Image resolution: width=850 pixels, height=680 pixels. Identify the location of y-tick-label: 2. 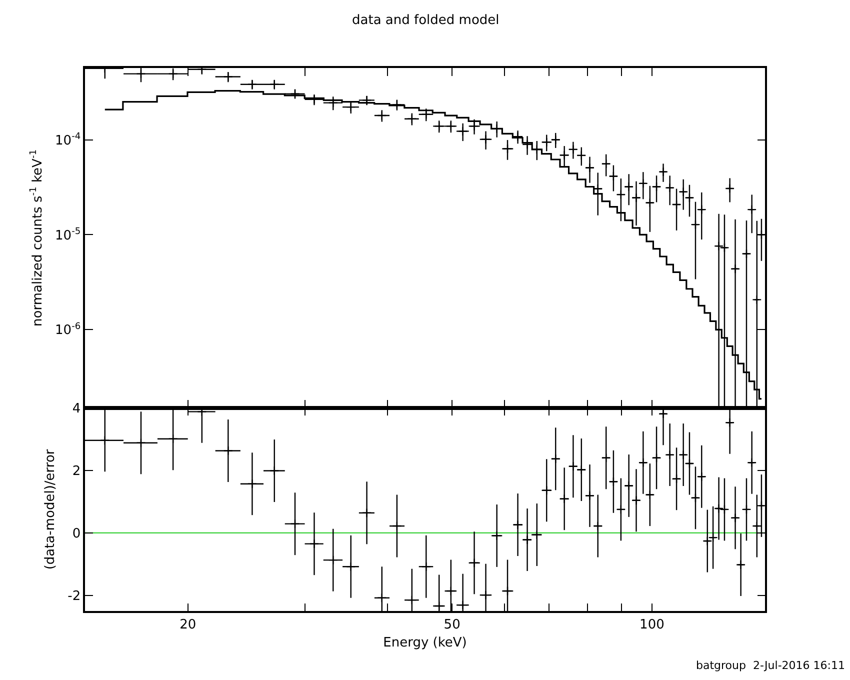
(76, 471).